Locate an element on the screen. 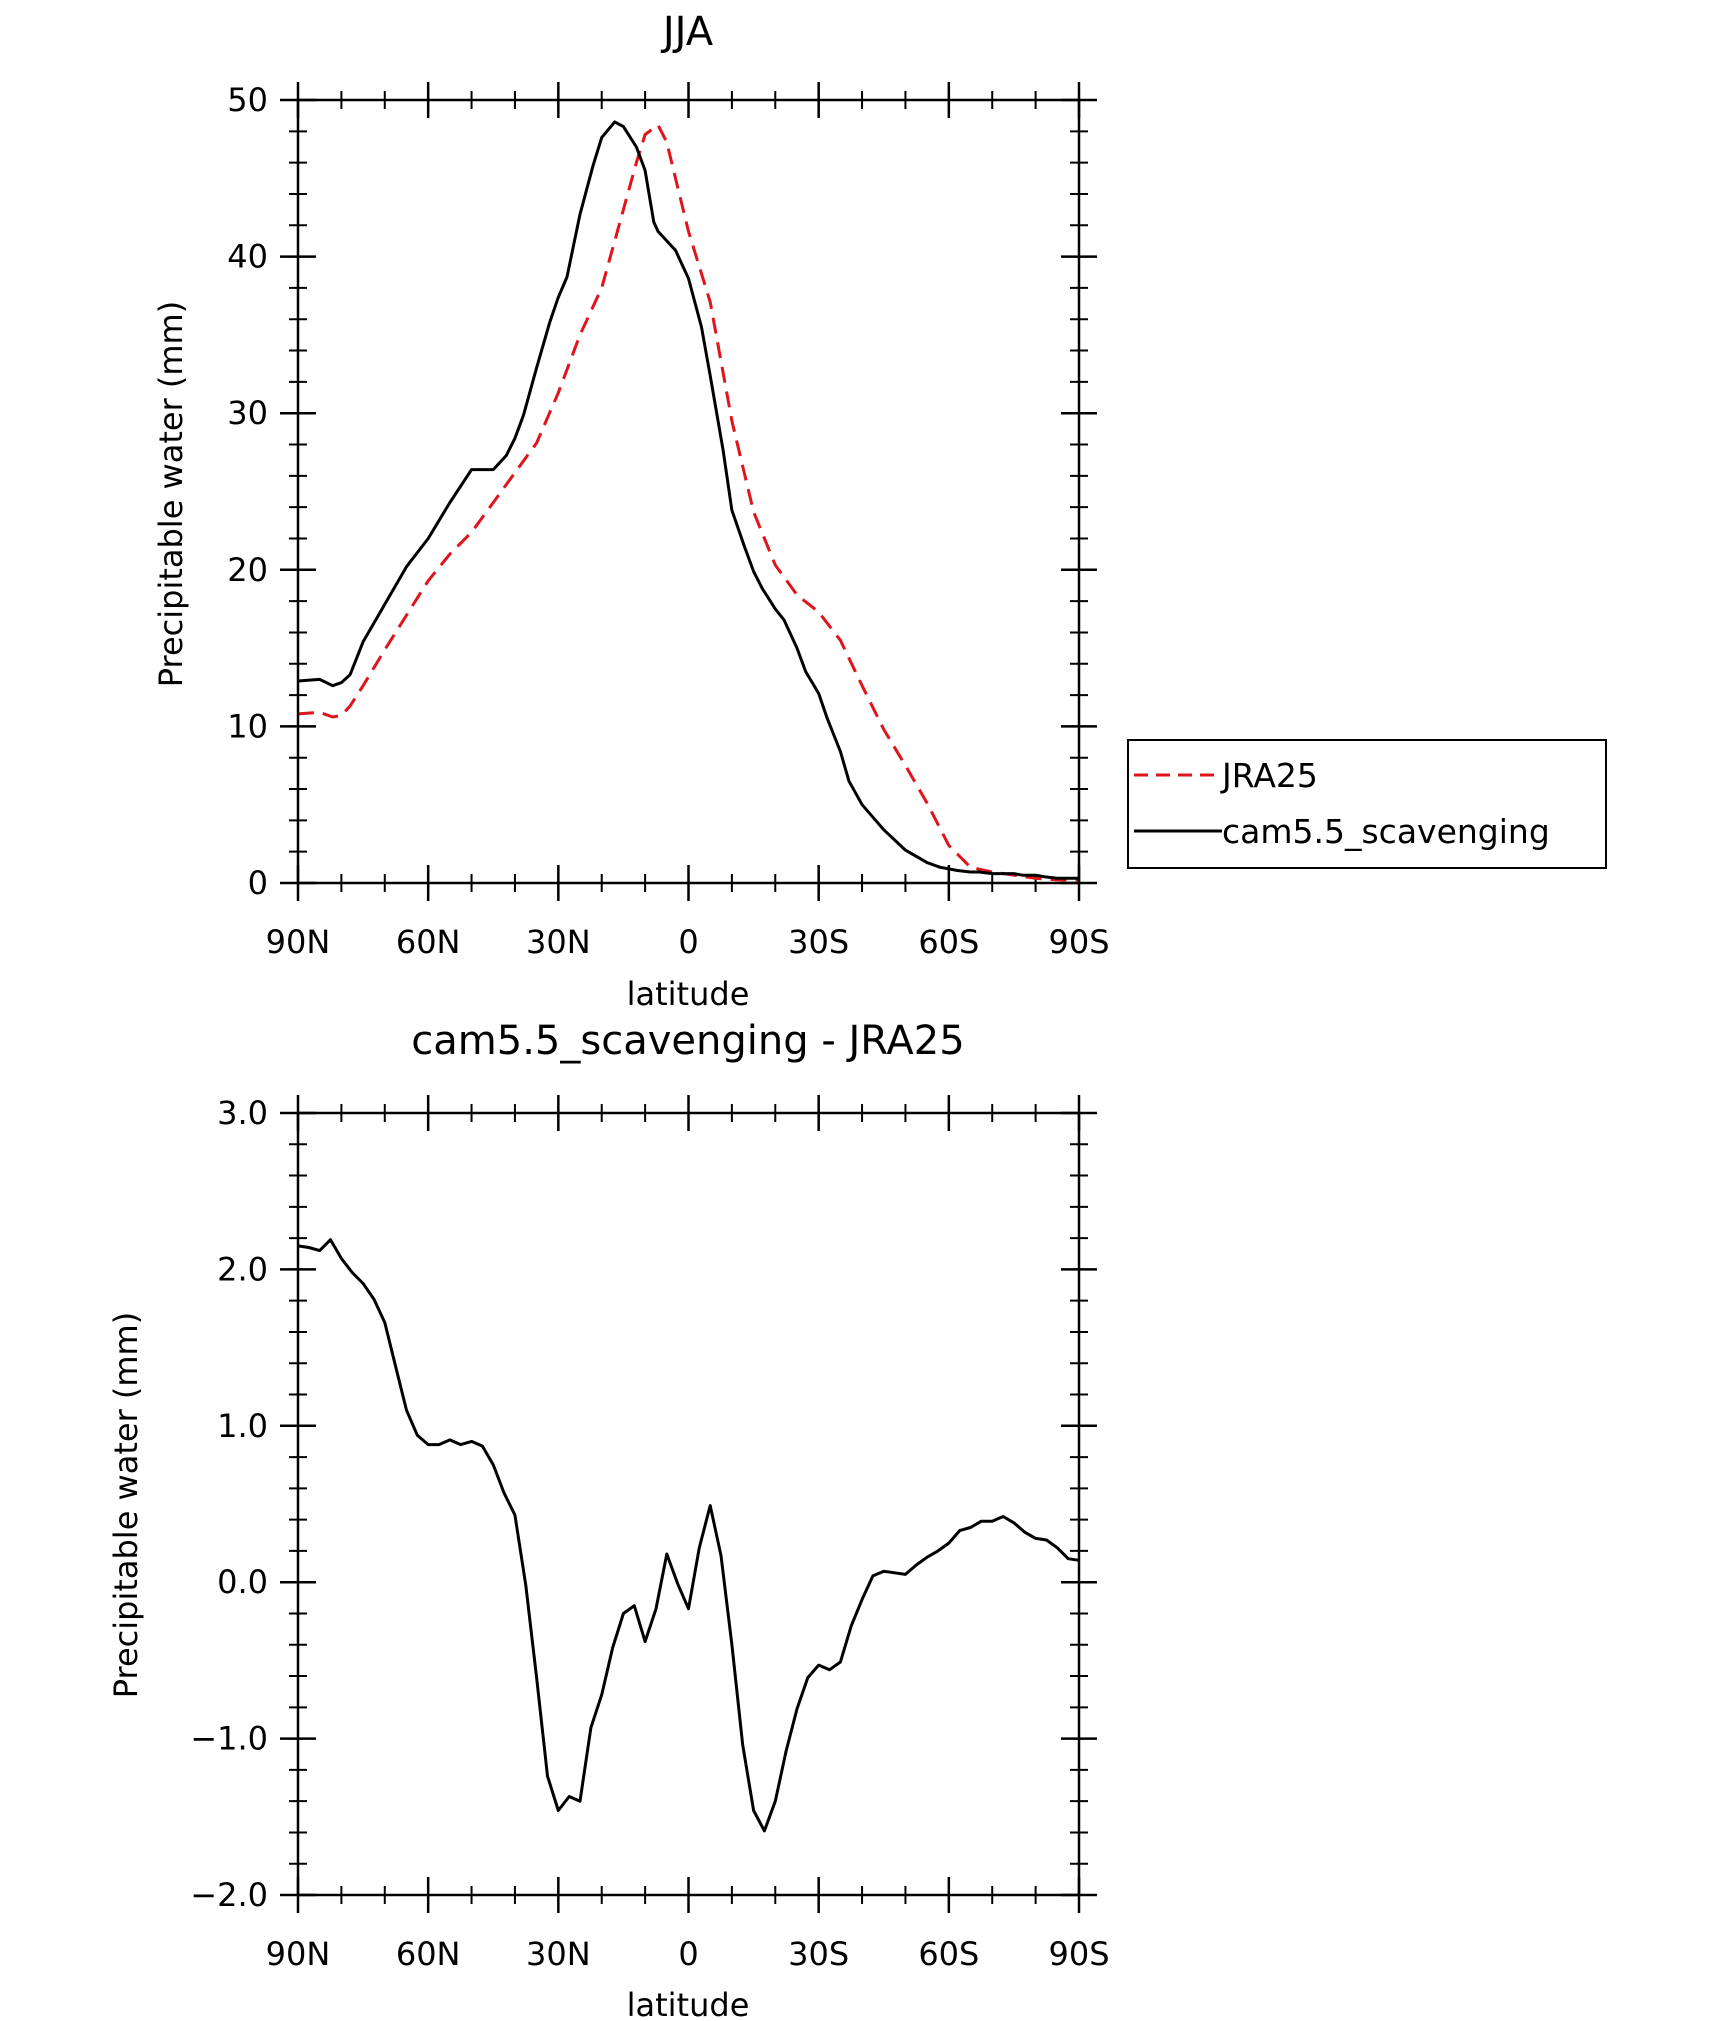 The width and height of the screenshot is (1710, 2021). y-tick-label: −2.0 is located at coordinates (229, 1895).